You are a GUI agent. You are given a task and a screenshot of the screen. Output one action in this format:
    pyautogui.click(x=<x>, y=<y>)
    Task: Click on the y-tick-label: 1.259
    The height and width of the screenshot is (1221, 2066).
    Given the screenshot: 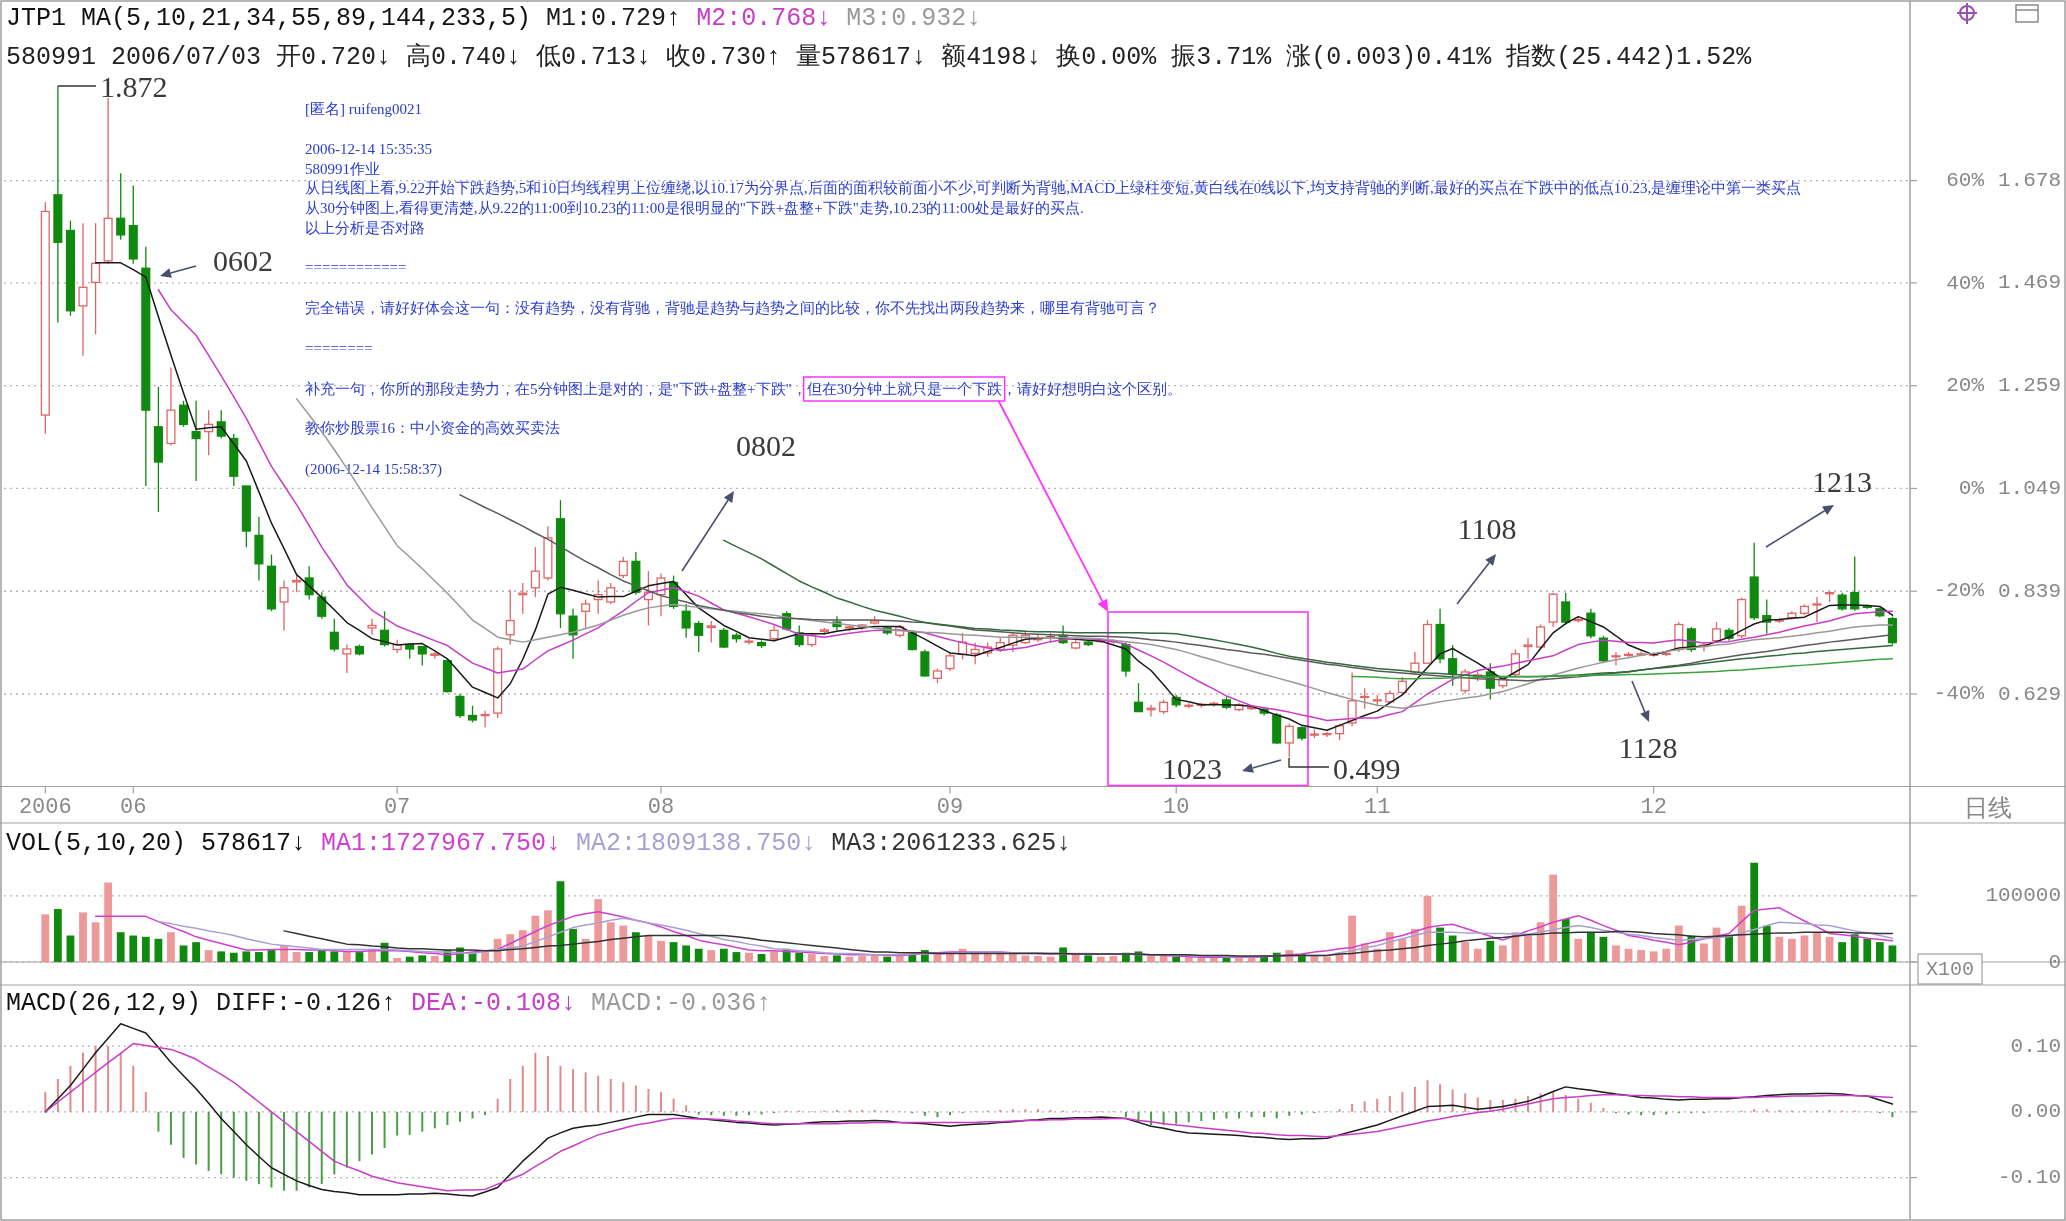 What is the action you would take?
    pyautogui.click(x=2029, y=386)
    